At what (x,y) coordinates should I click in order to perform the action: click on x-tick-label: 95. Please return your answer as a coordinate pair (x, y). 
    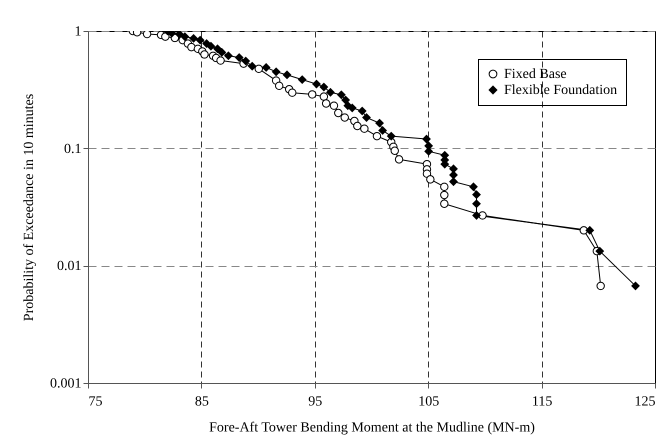
    Looking at the image, I should click on (315, 402).